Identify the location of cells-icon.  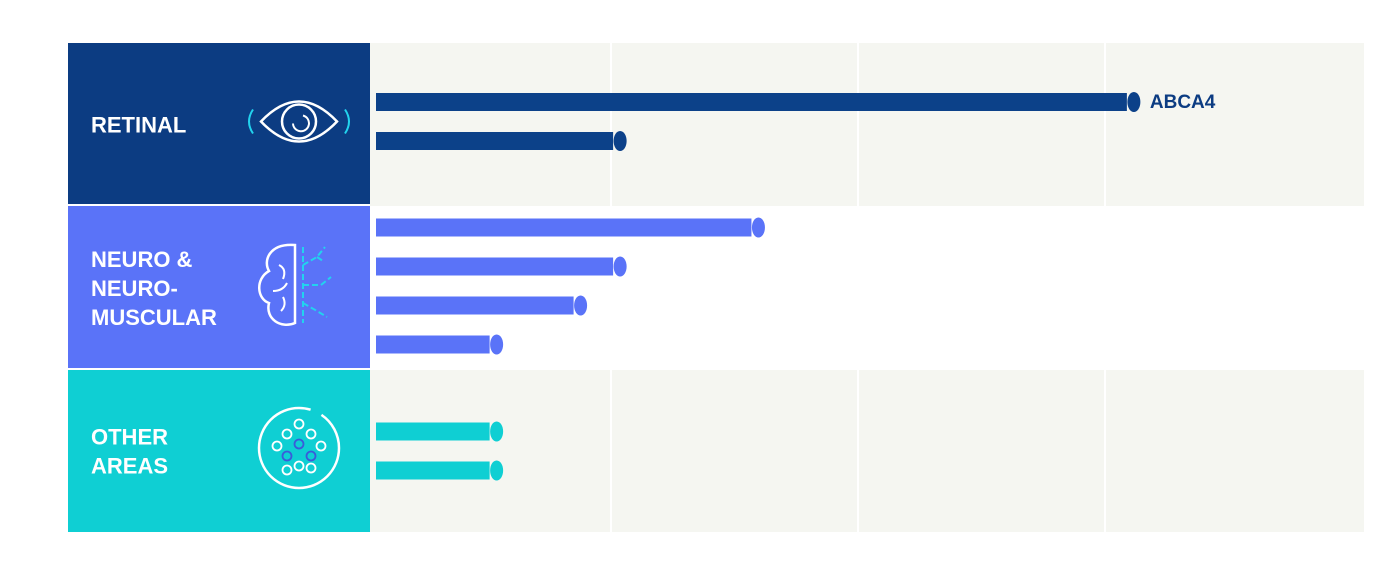
(299, 448).